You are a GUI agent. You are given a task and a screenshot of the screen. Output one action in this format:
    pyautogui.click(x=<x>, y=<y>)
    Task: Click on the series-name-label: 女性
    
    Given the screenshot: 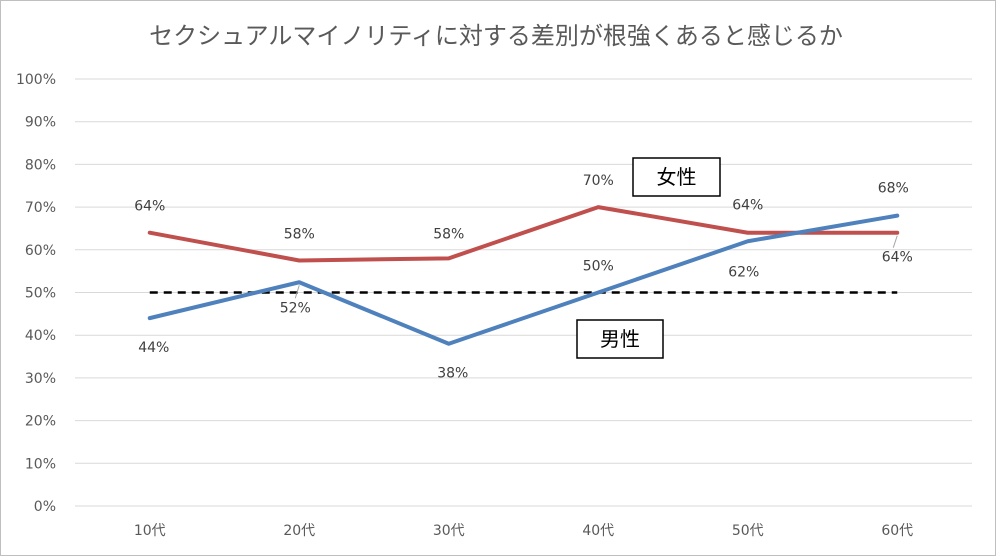 What is the action you would take?
    pyautogui.click(x=677, y=177)
    